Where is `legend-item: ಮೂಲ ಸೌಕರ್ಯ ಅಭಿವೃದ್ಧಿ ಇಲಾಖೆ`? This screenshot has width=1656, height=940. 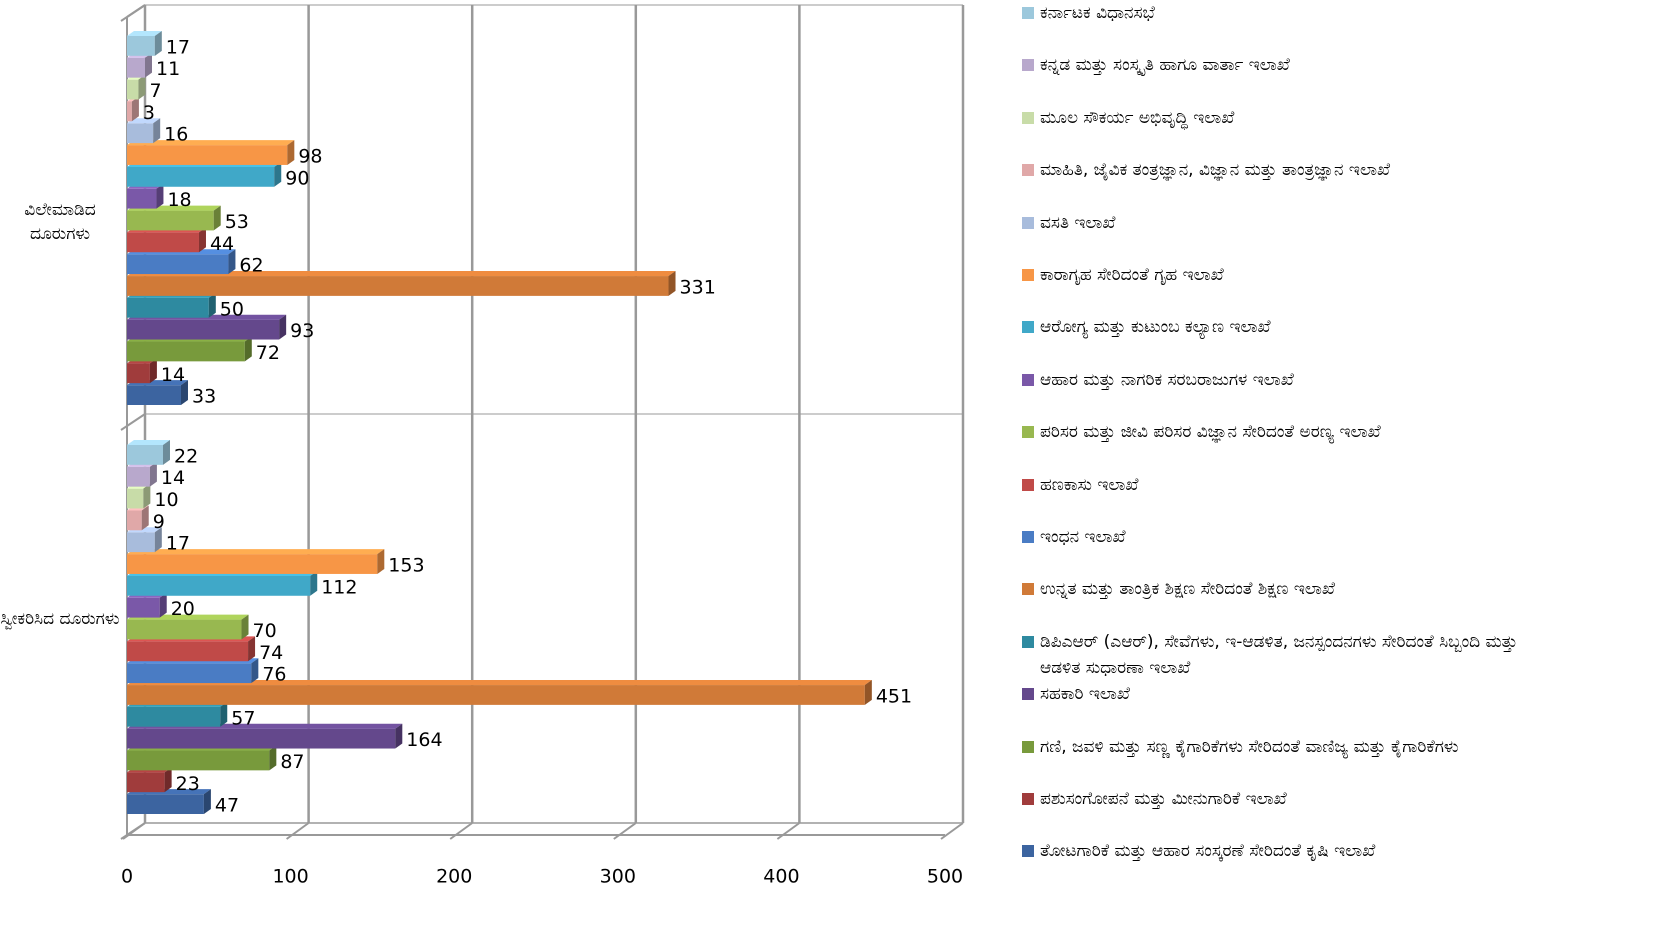
legend-item: ಮೂಲ ಸೌಕರ್ಯ ಅಭಿವೃದ್ಧಿ ಇಲಾಖೆ is located at coordinates (1292, 118).